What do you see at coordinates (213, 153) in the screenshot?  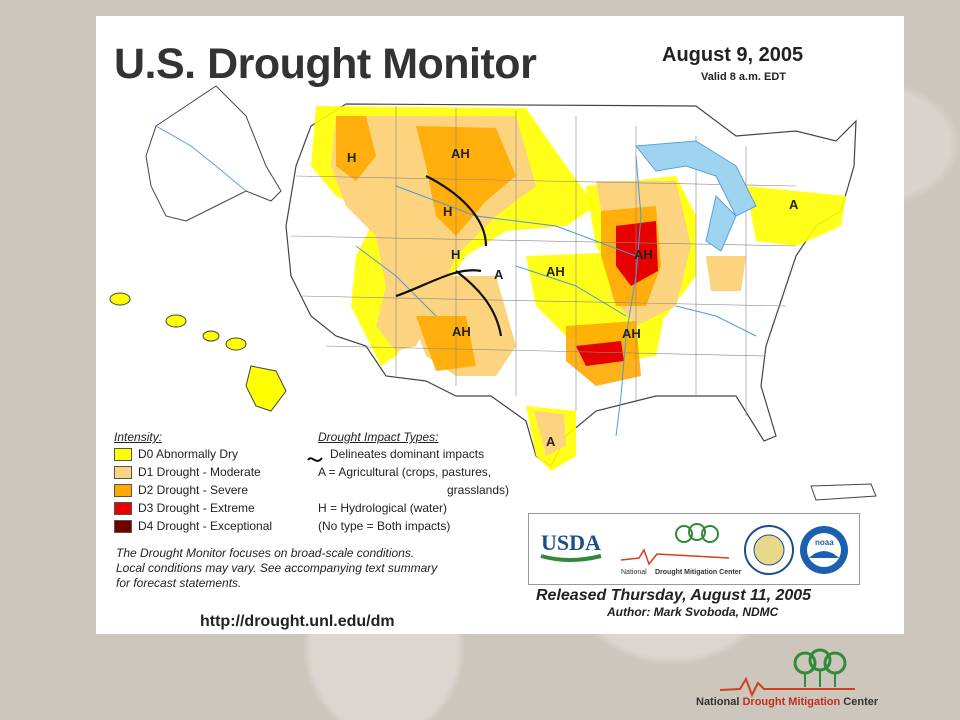 I see `alaska-shape` at bounding box center [213, 153].